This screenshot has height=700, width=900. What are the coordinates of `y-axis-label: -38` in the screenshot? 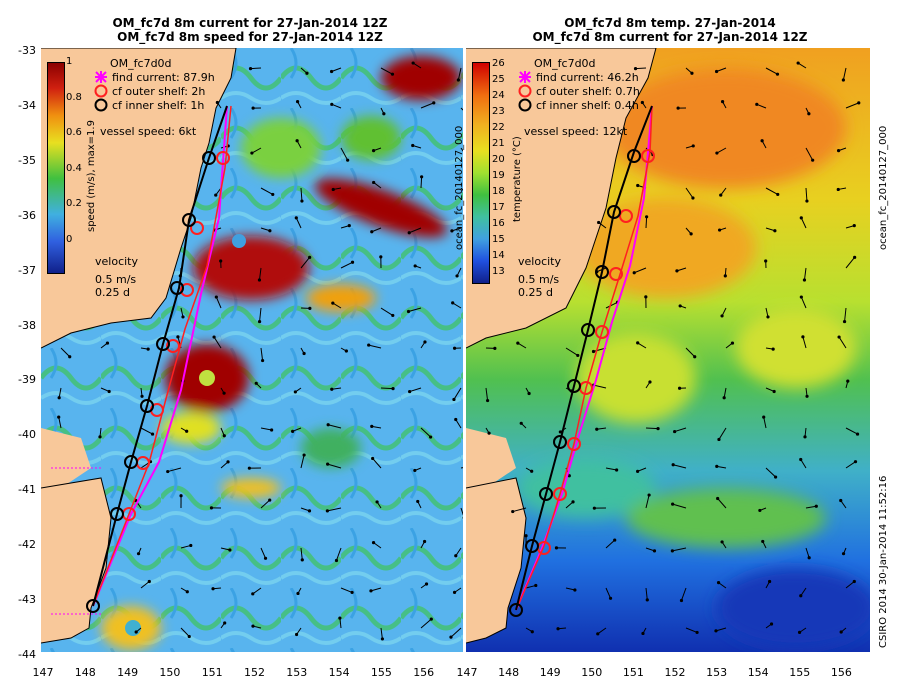 It's located at (27, 325).